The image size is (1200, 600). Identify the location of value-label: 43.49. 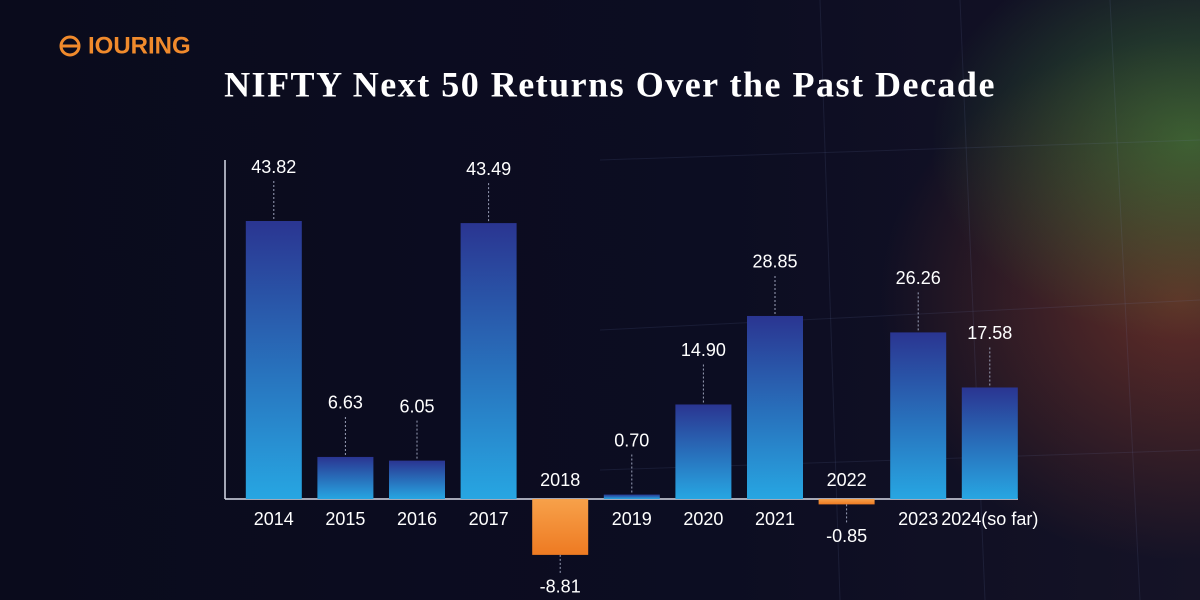
(488, 169).